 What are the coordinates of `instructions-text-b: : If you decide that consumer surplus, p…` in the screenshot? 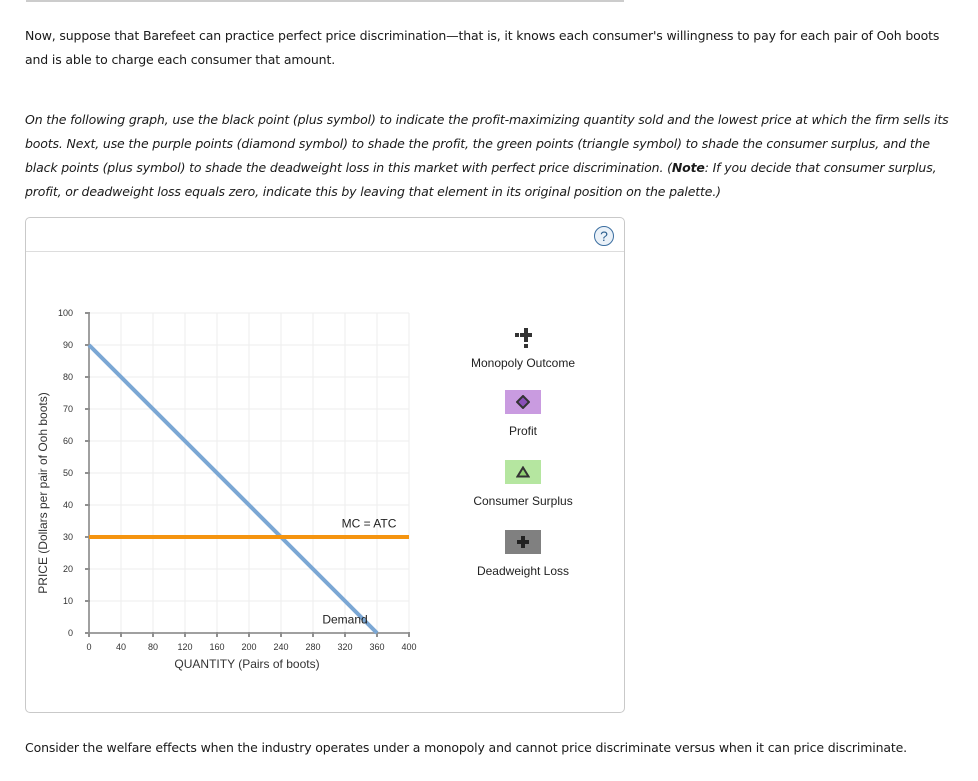 It's located at (481, 179).